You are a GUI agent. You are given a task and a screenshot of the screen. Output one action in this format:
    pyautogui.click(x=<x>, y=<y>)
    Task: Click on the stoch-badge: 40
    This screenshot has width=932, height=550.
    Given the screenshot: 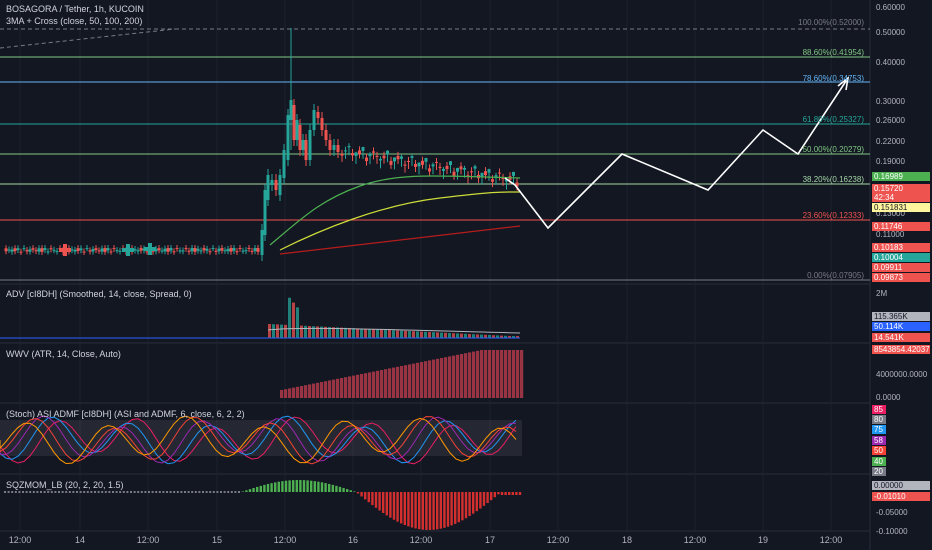 What is the action you would take?
    pyautogui.click(x=879, y=461)
    